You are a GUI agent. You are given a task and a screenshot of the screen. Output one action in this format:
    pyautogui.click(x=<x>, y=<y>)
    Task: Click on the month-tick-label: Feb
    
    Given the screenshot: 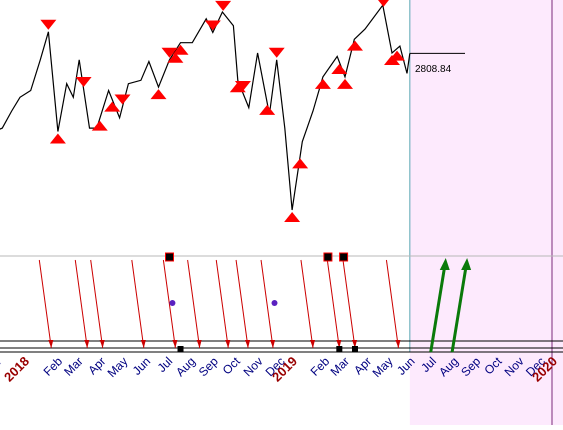 What is the action you would take?
    pyautogui.click(x=53, y=366)
    